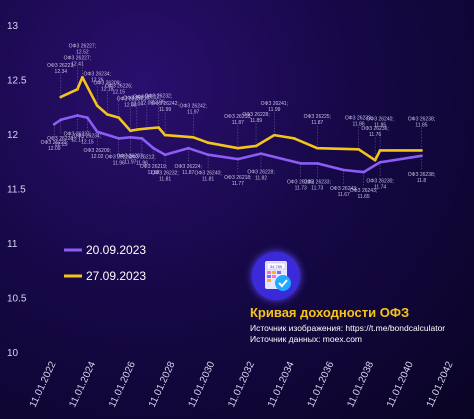 The height and width of the screenshot is (419, 474). What do you see at coordinates (12, 244) in the screenshot?
I see `y-tick-label: 11` at bounding box center [12, 244].